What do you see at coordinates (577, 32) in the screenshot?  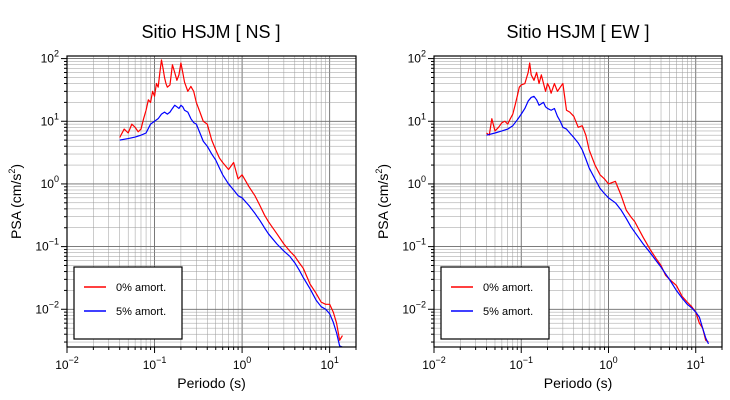 I see `chart-title: Sitio HSJM [ EW ]` at bounding box center [577, 32].